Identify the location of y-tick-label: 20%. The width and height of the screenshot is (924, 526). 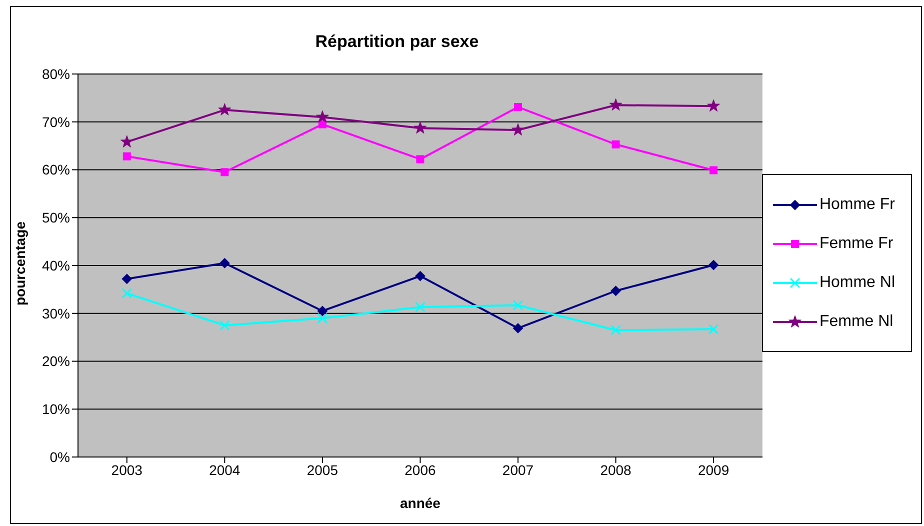
(56, 361).